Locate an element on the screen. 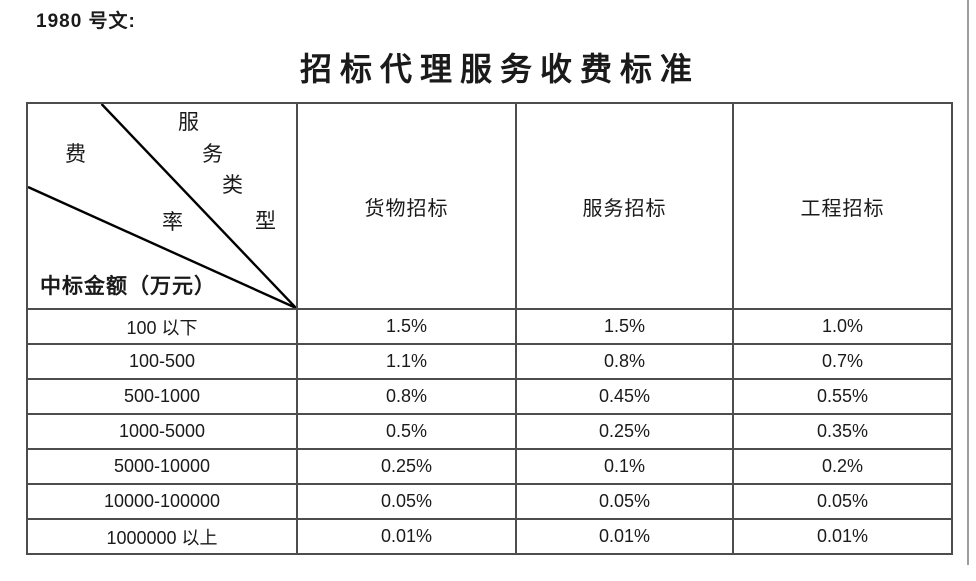 The width and height of the screenshot is (976, 581). page-edge-line is located at coordinates (968, 282).